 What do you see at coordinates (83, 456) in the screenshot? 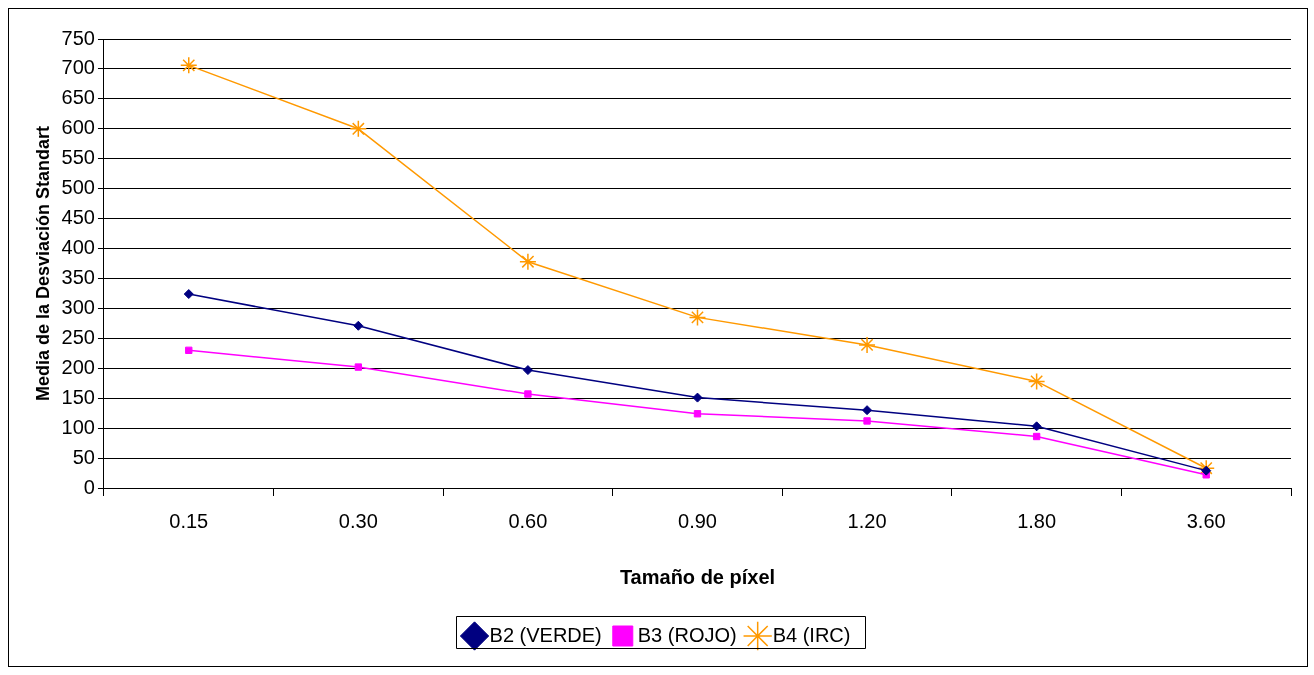
I see `y-tick-label: 50` at bounding box center [83, 456].